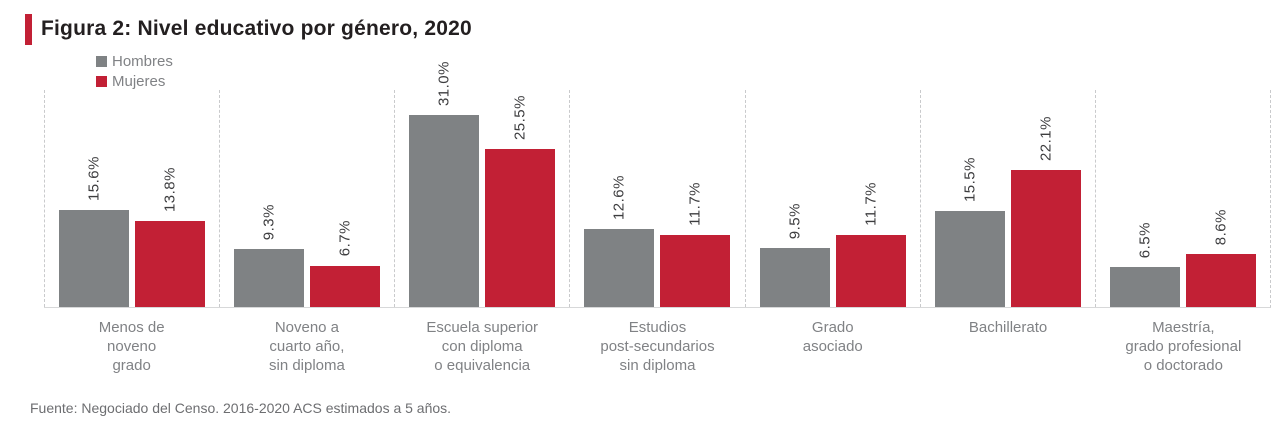  What do you see at coordinates (1046, 138) in the screenshot?
I see `bar-value-label: 22.1%` at bounding box center [1046, 138].